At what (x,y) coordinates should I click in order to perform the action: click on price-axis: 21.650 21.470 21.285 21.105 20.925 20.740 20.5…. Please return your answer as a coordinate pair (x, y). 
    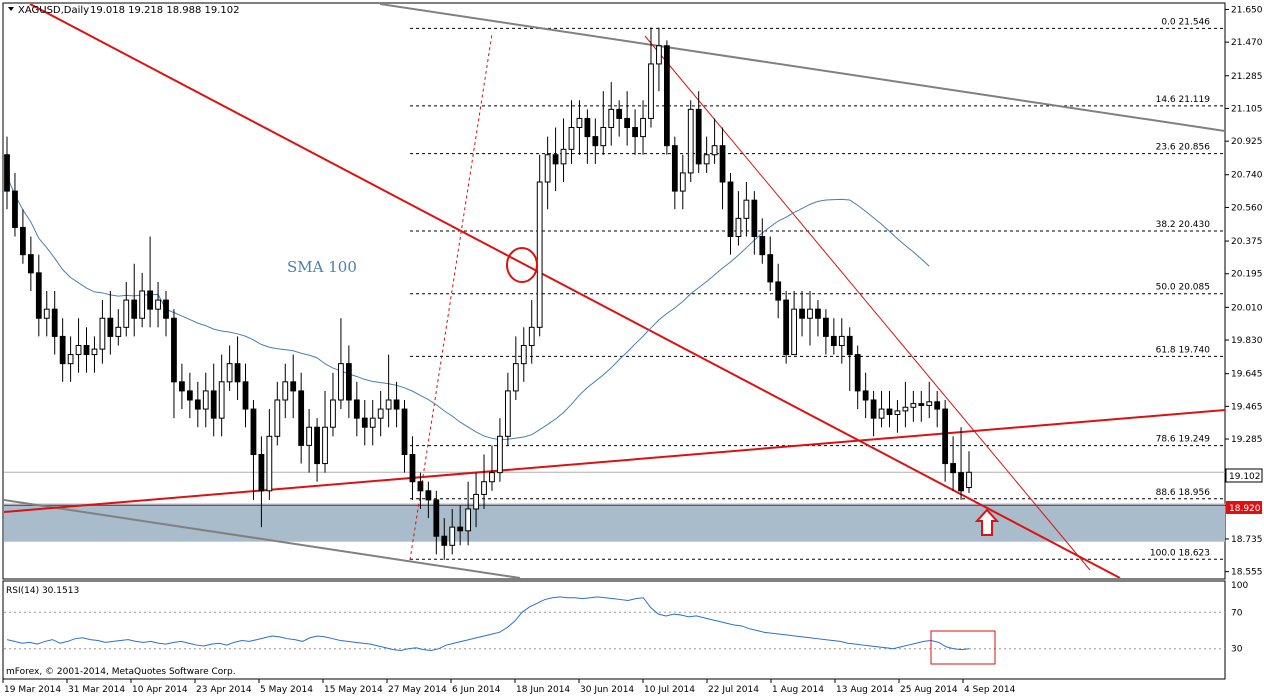
    Looking at the image, I should click on (1244, 291).